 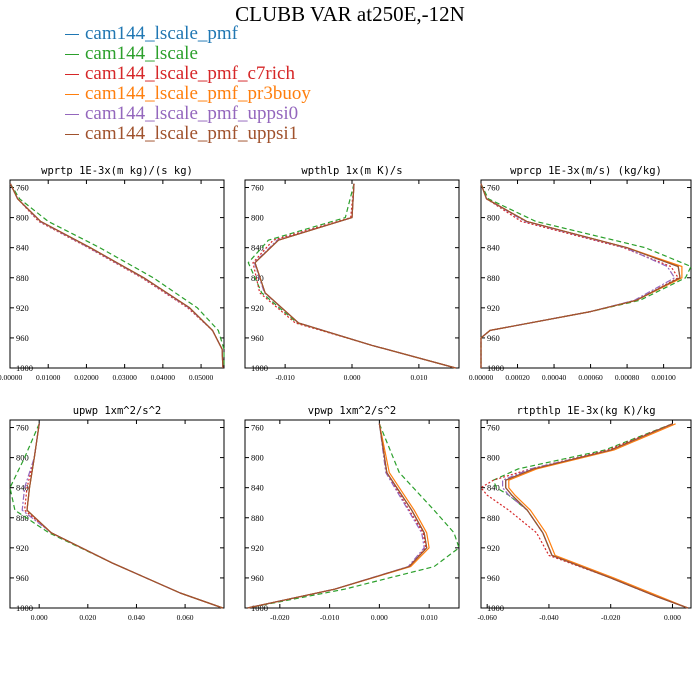 What do you see at coordinates (350, 14) in the screenshot?
I see `figure-title: CLUBB VAR at250E,-12N` at bounding box center [350, 14].